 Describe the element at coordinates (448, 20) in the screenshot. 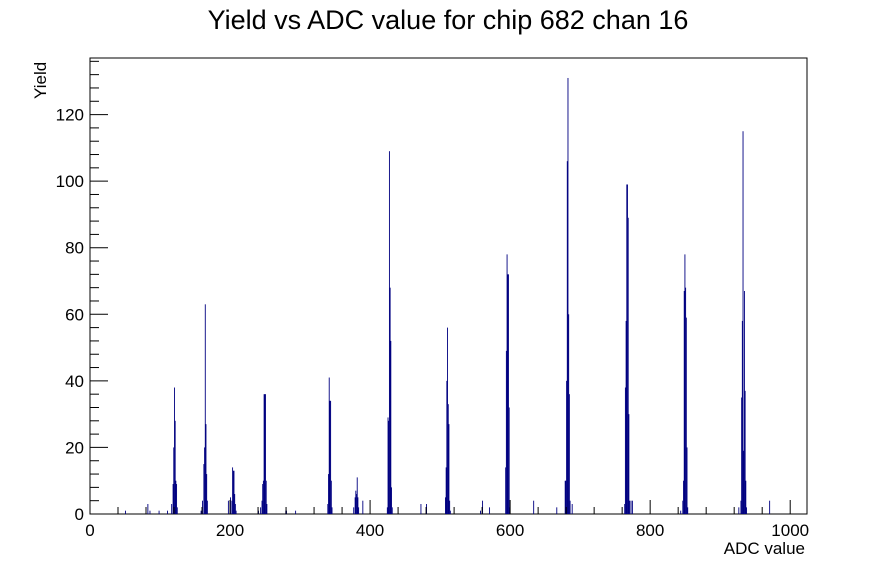

I see `chart-title: Yield vs ADC value for chip 682 chan 16` at that location.